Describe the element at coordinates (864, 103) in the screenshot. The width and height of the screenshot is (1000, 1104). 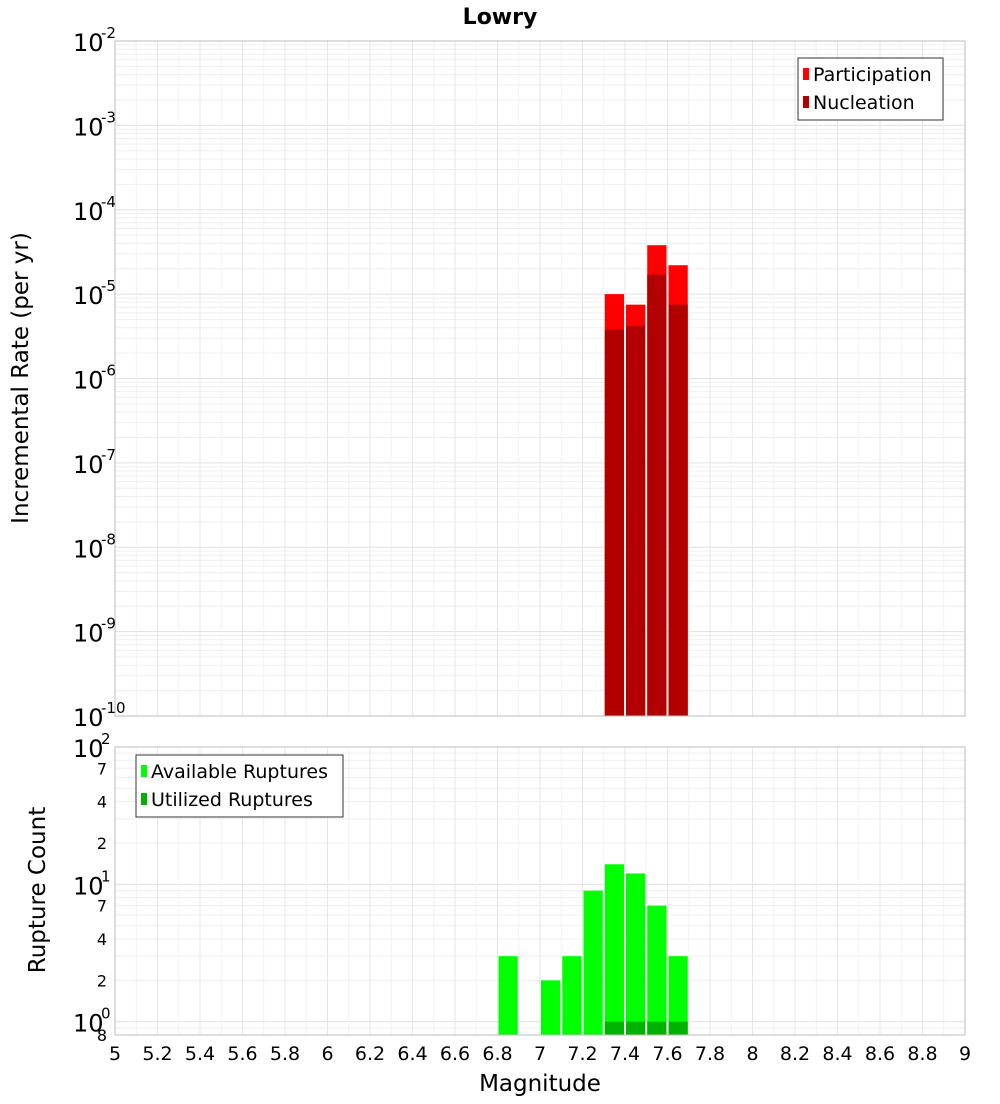
I see `top-legend-label: Nucleation` at that location.